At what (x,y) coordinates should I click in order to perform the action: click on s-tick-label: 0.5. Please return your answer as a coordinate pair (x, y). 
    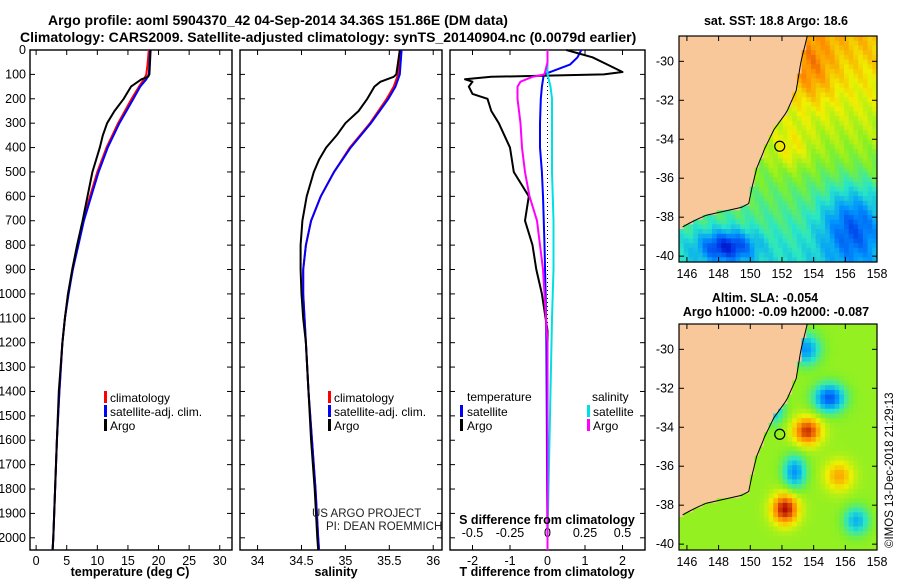
    Looking at the image, I should click on (622, 533).